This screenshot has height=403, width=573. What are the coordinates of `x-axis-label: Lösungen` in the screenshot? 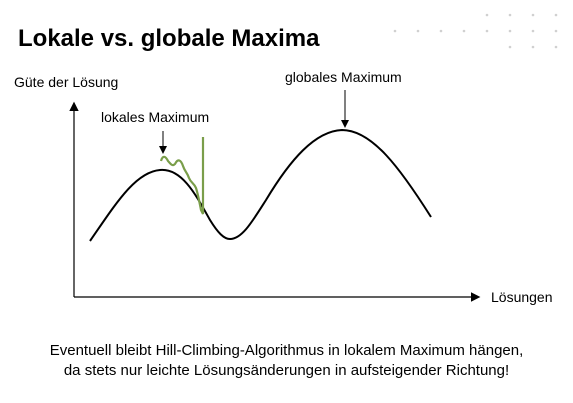 It's located at (522, 297).